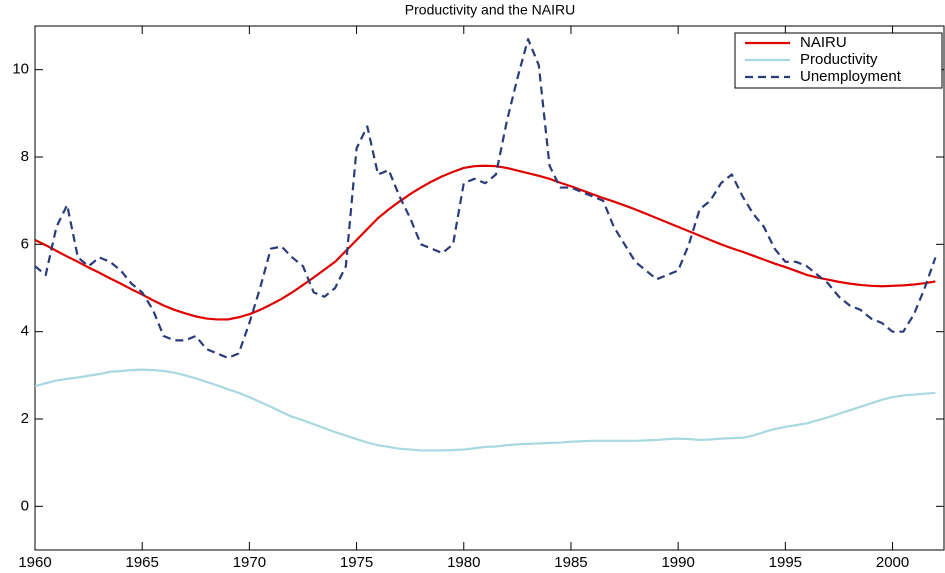  Describe the element at coordinates (823, 42) in the screenshot. I see `legend-label: NAIRU` at that location.